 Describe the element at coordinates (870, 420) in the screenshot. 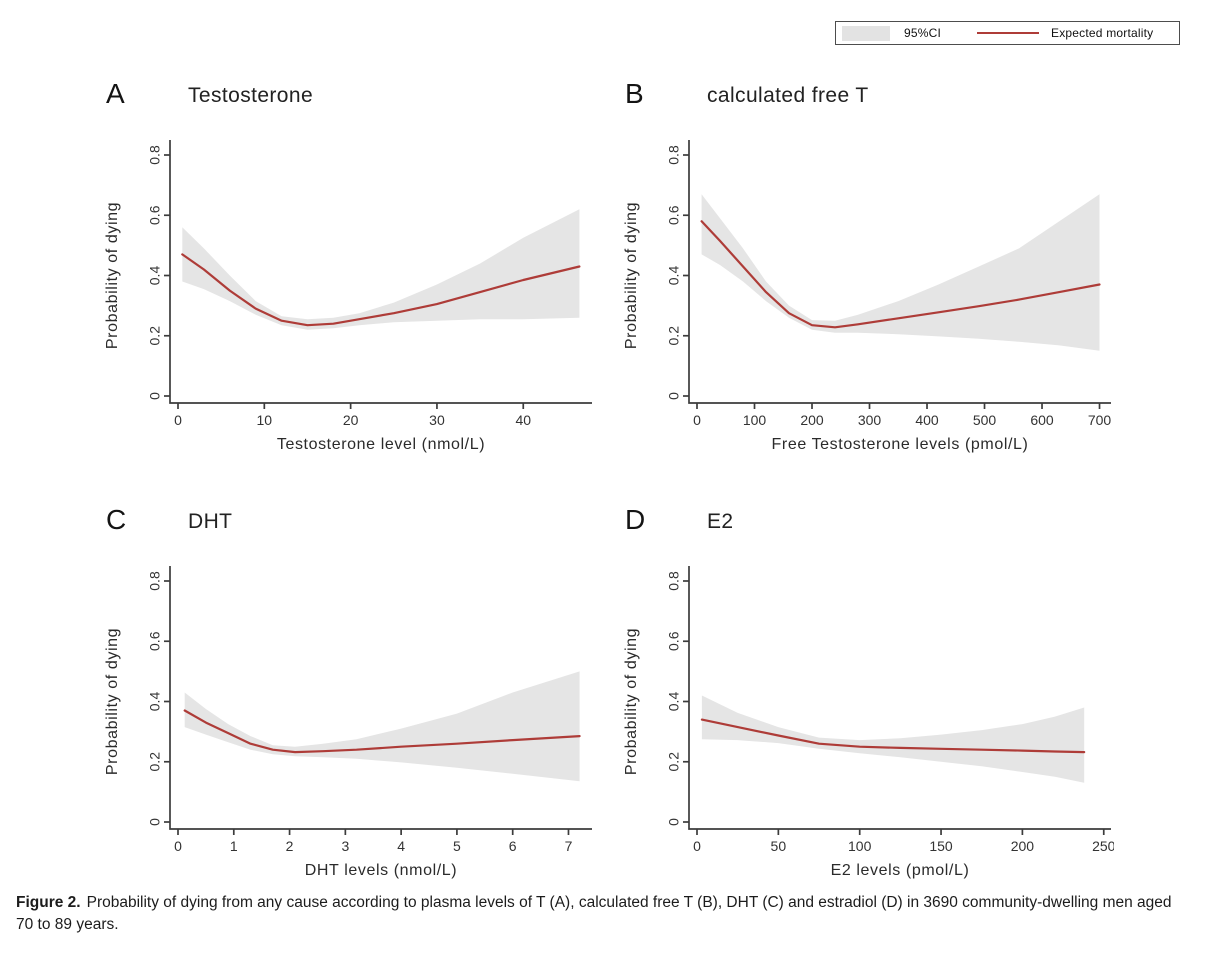

I see `svg-text: 300` at that location.